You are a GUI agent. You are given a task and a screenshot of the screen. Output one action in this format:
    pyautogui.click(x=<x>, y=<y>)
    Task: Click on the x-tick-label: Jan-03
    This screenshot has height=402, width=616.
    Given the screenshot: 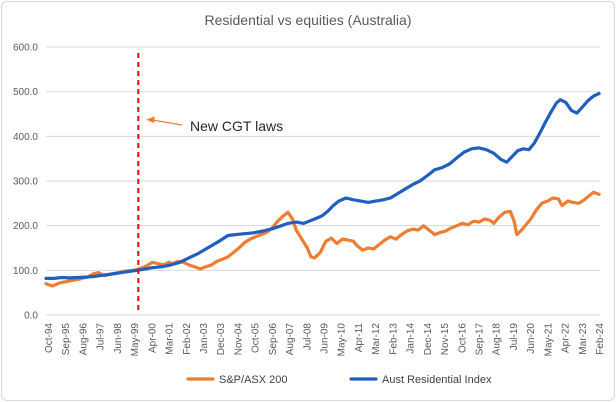 What is the action you would take?
    pyautogui.click(x=204, y=338)
    